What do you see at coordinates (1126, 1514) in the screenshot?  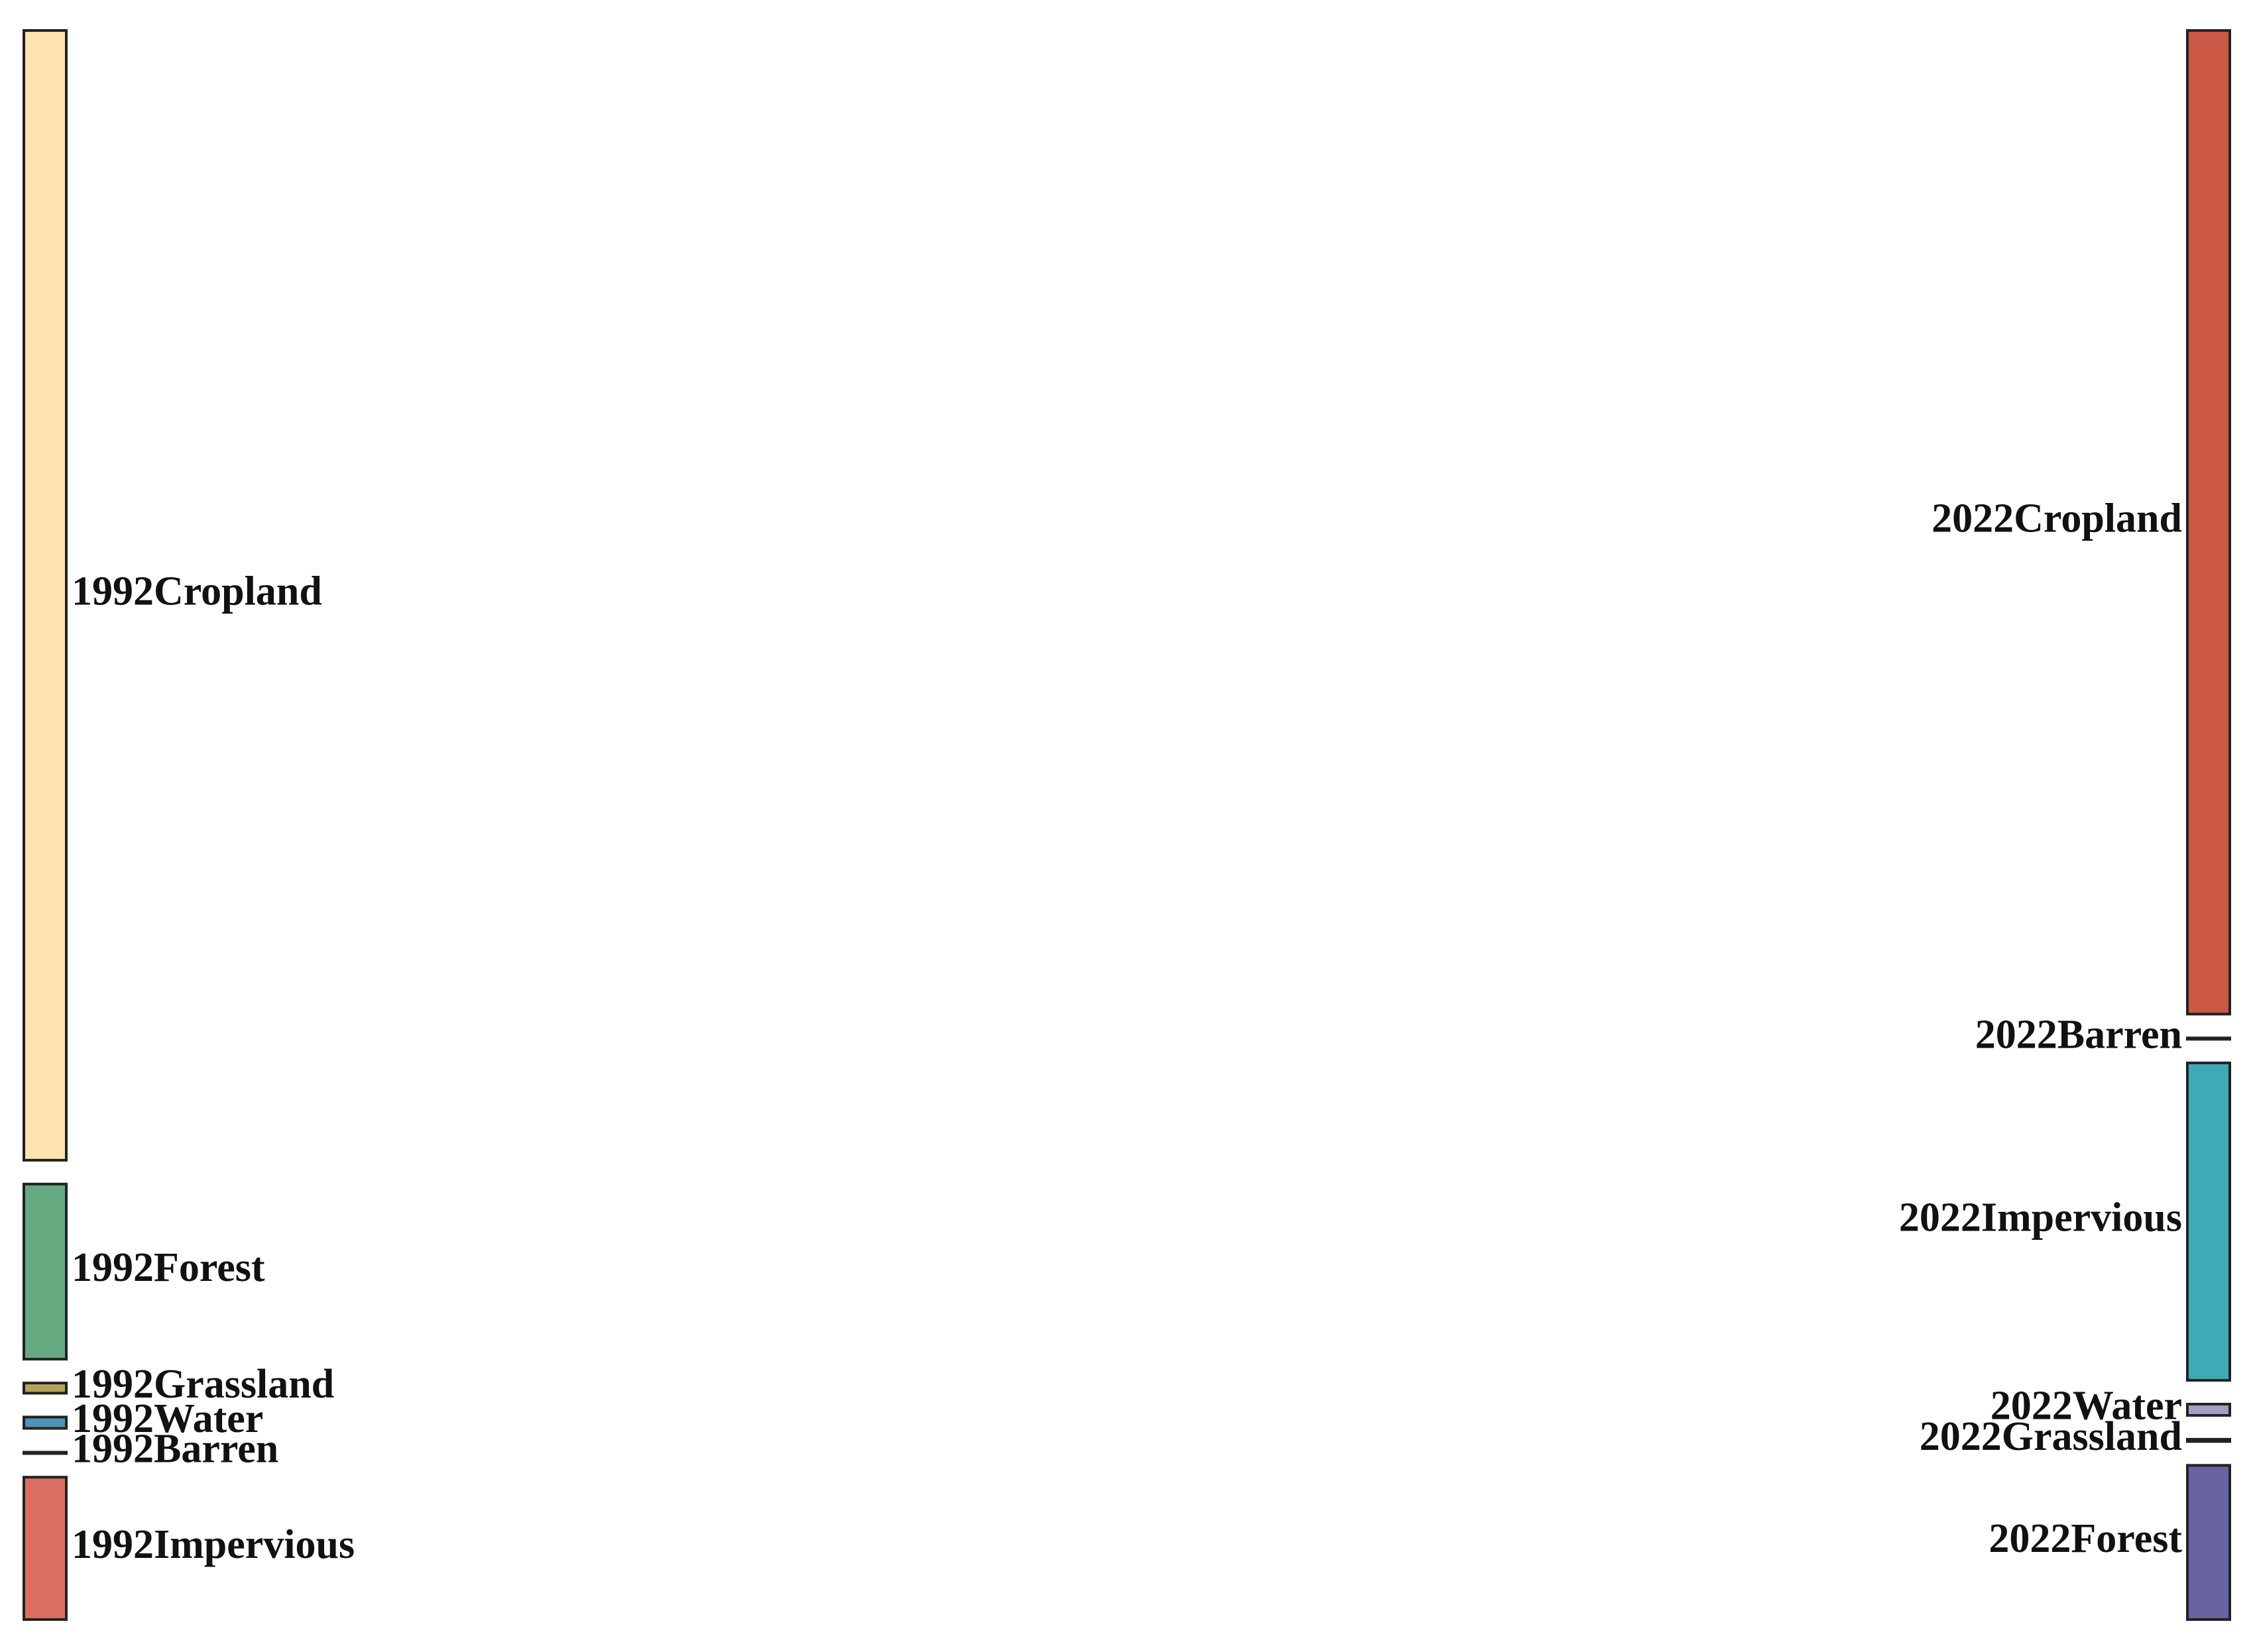 I see `link-1992impervious-to-2022water` at bounding box center [1126, 1514].